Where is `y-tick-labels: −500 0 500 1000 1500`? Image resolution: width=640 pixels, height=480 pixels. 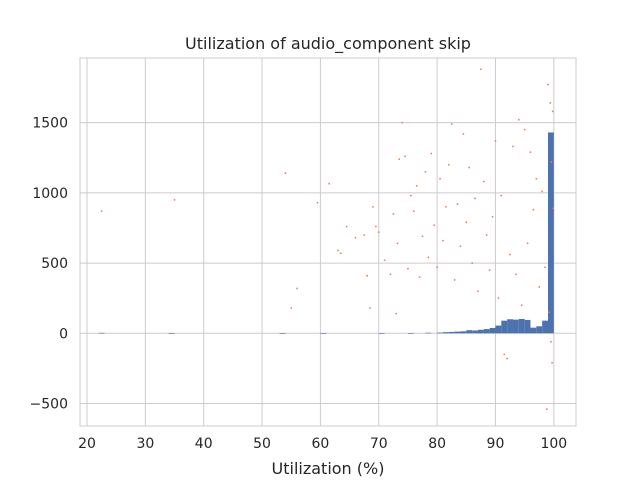
y-tick-labels: −500 0 500 1000 1500 is located at coordinates (49, 264).